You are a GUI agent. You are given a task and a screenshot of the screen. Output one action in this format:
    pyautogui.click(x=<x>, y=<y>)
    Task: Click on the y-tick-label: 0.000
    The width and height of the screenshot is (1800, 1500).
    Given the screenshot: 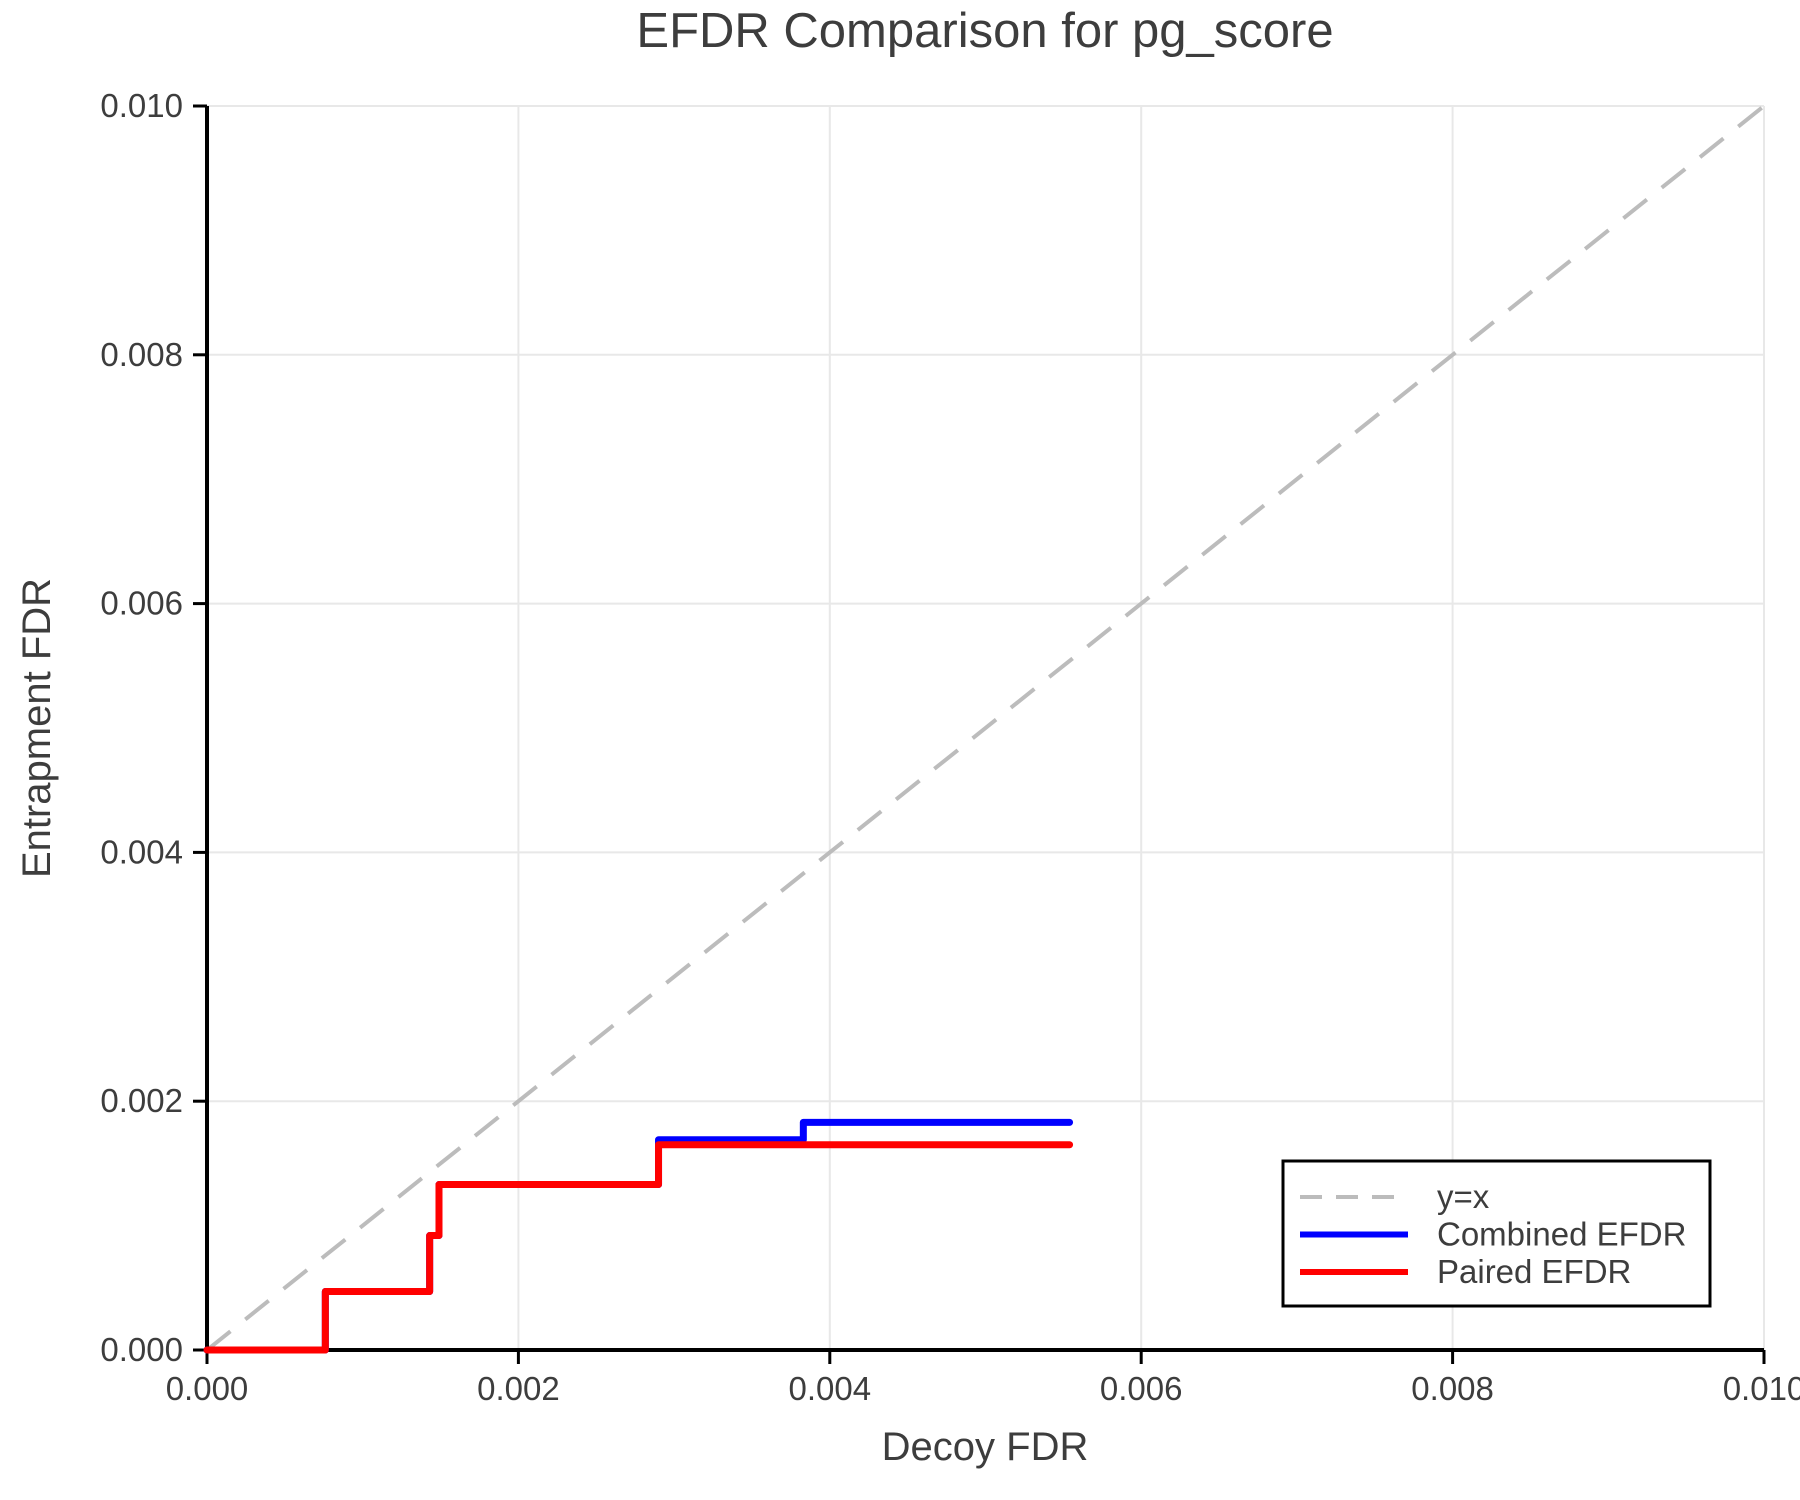 What is the action you would take?
    pyautogui.click(x=141, y=1349)
    